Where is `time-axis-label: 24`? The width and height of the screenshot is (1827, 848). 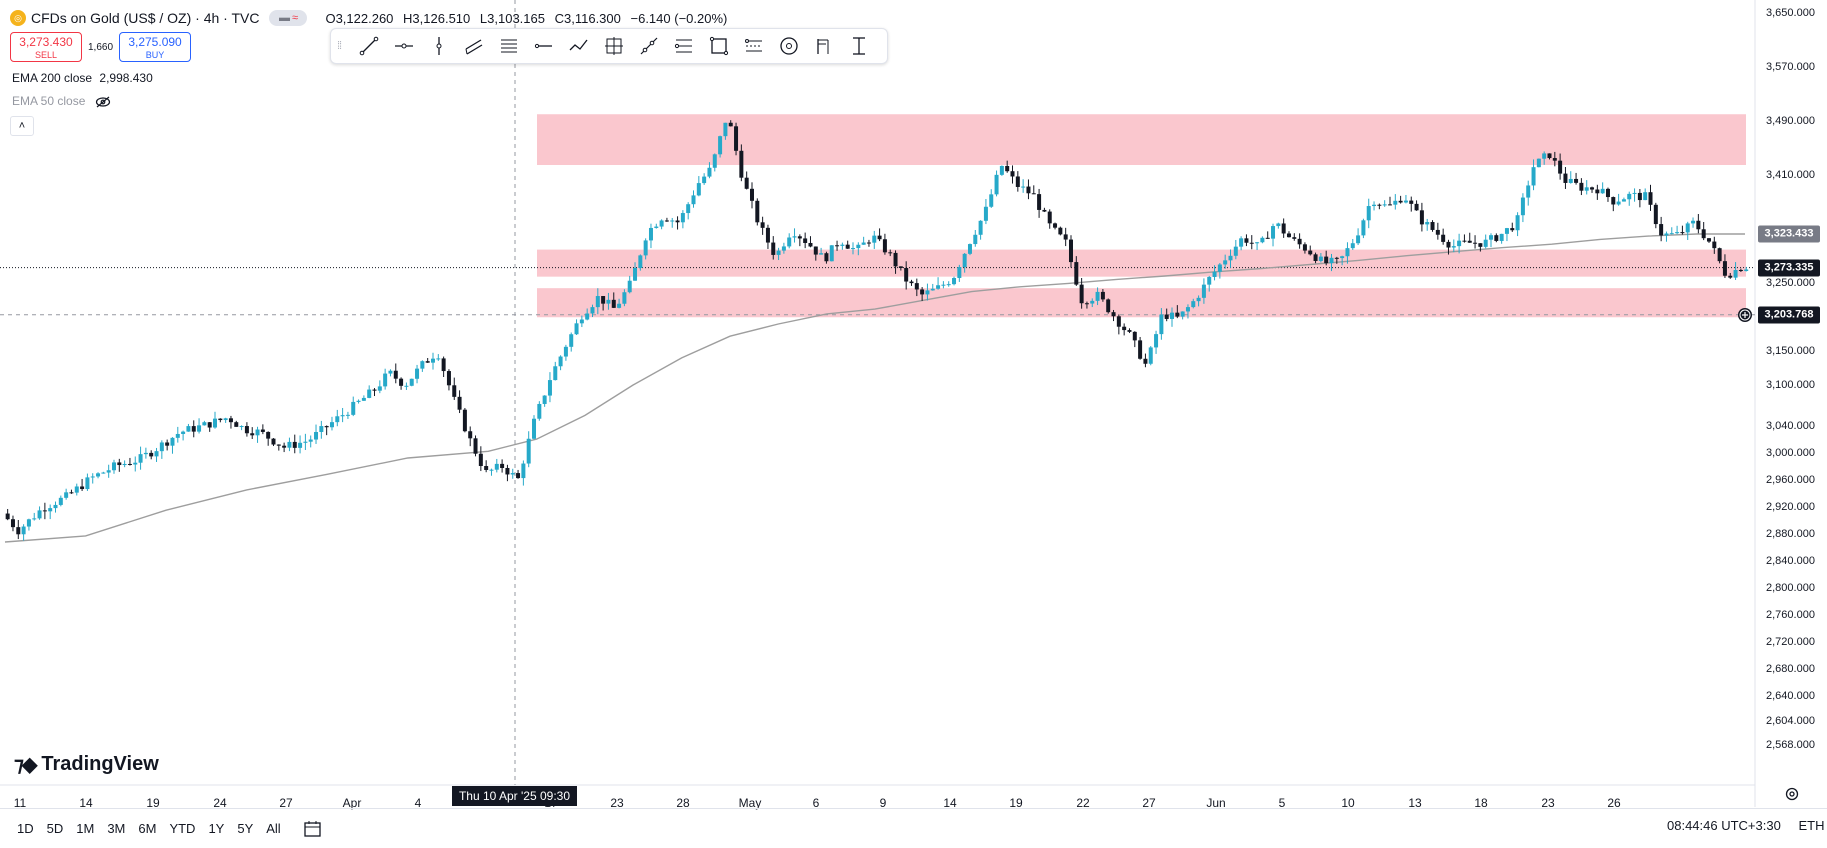 time-axis-label: 24 is located at coordinates (220, 803).